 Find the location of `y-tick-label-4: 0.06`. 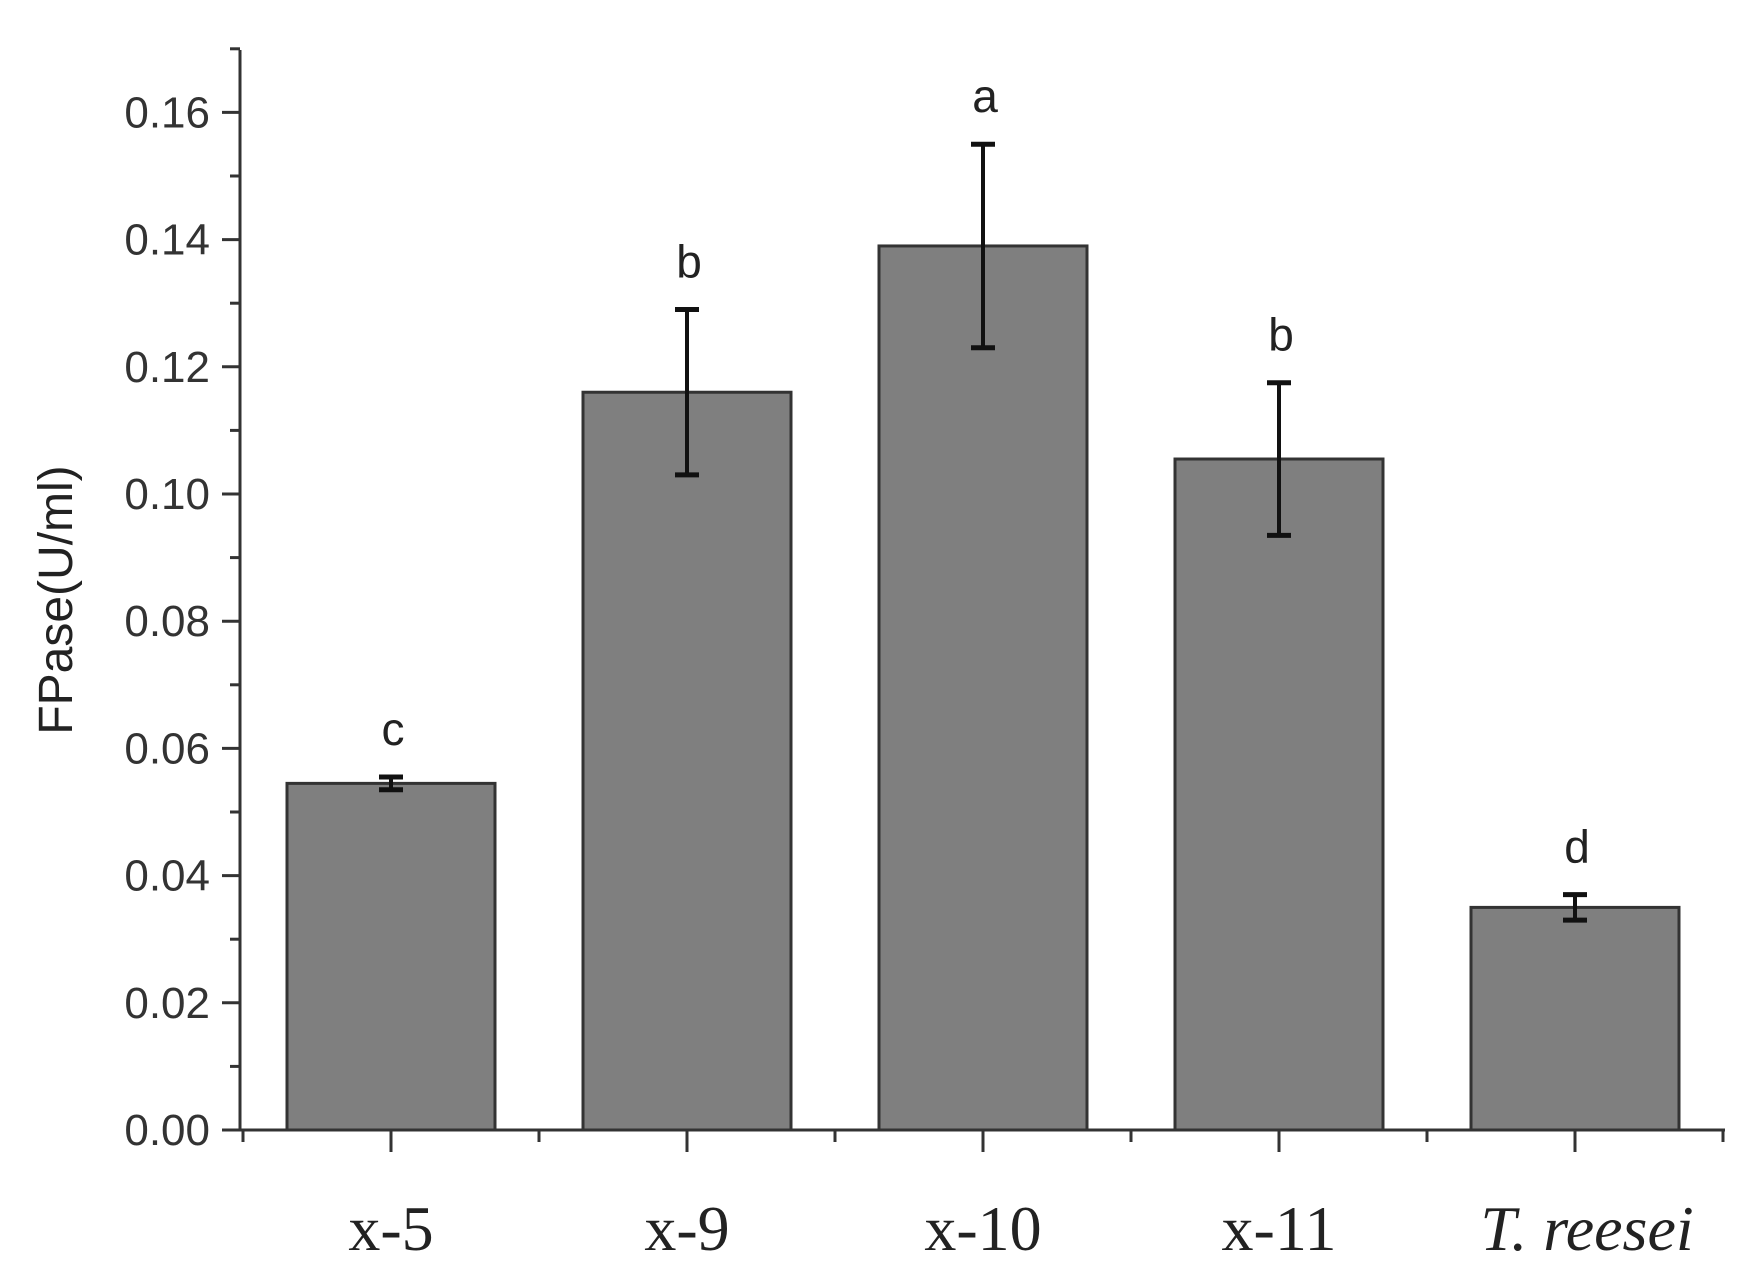

y-tick-label-4: 0.06 is located at coordinates (167, 748).